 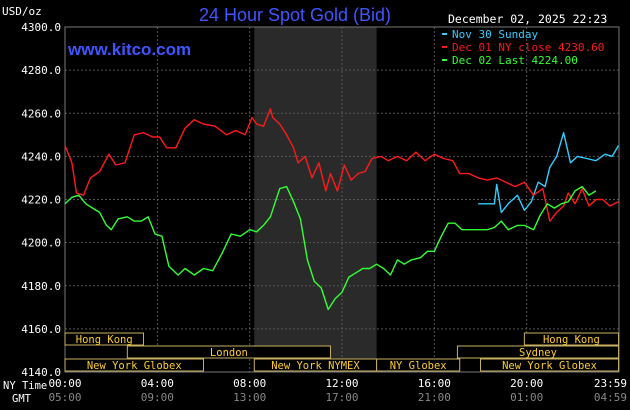 What do you see at coordinates (528, 47) in the screenshot?
I see `legend-entry: Dec 01 NY close 4230.60` at bounding box center [528, 47].